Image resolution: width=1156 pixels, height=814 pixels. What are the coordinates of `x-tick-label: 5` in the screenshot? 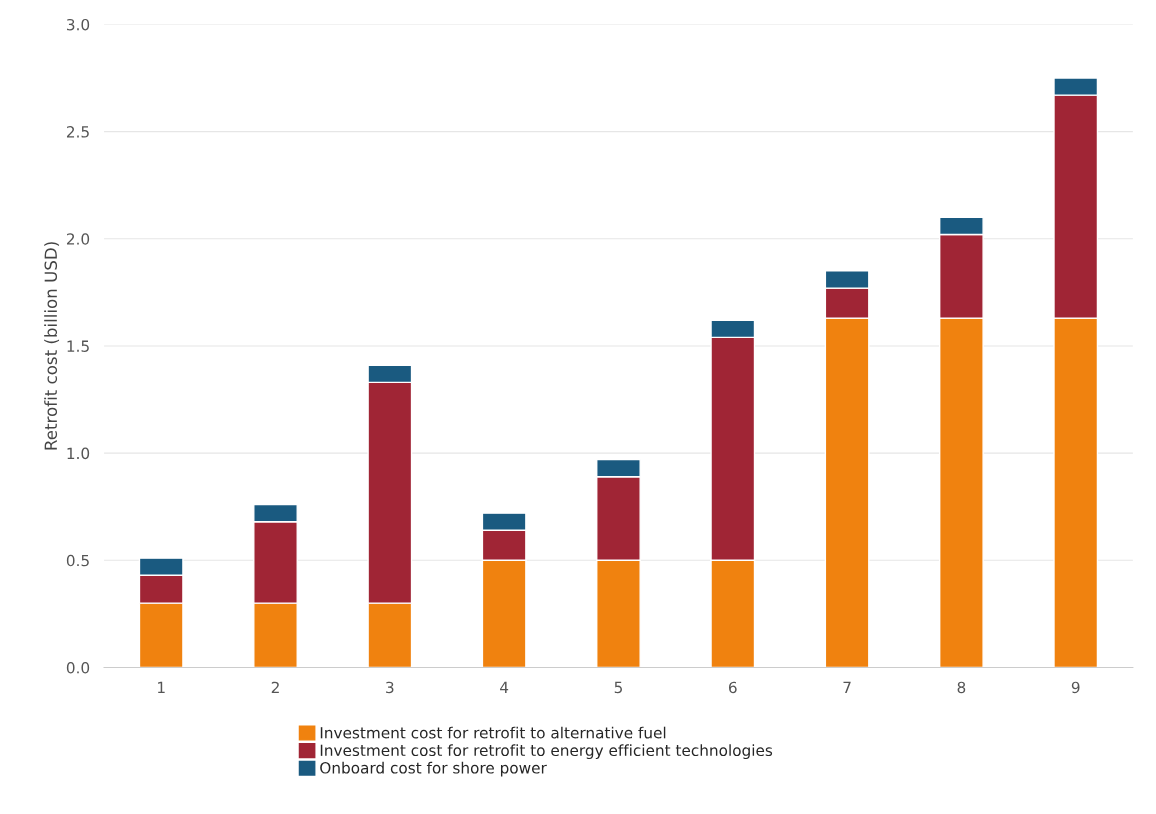 It's located at (618, 687).